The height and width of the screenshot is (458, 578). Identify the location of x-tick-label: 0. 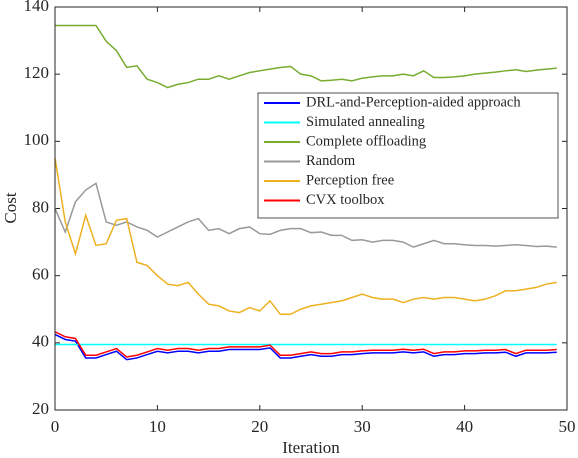
(55, 426).